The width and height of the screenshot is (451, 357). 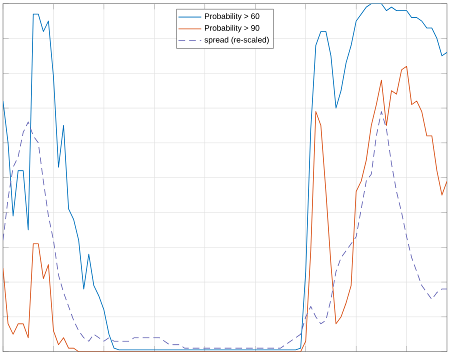 I want to click on legend-label: Probability > 60, so click(x=232, y=17).